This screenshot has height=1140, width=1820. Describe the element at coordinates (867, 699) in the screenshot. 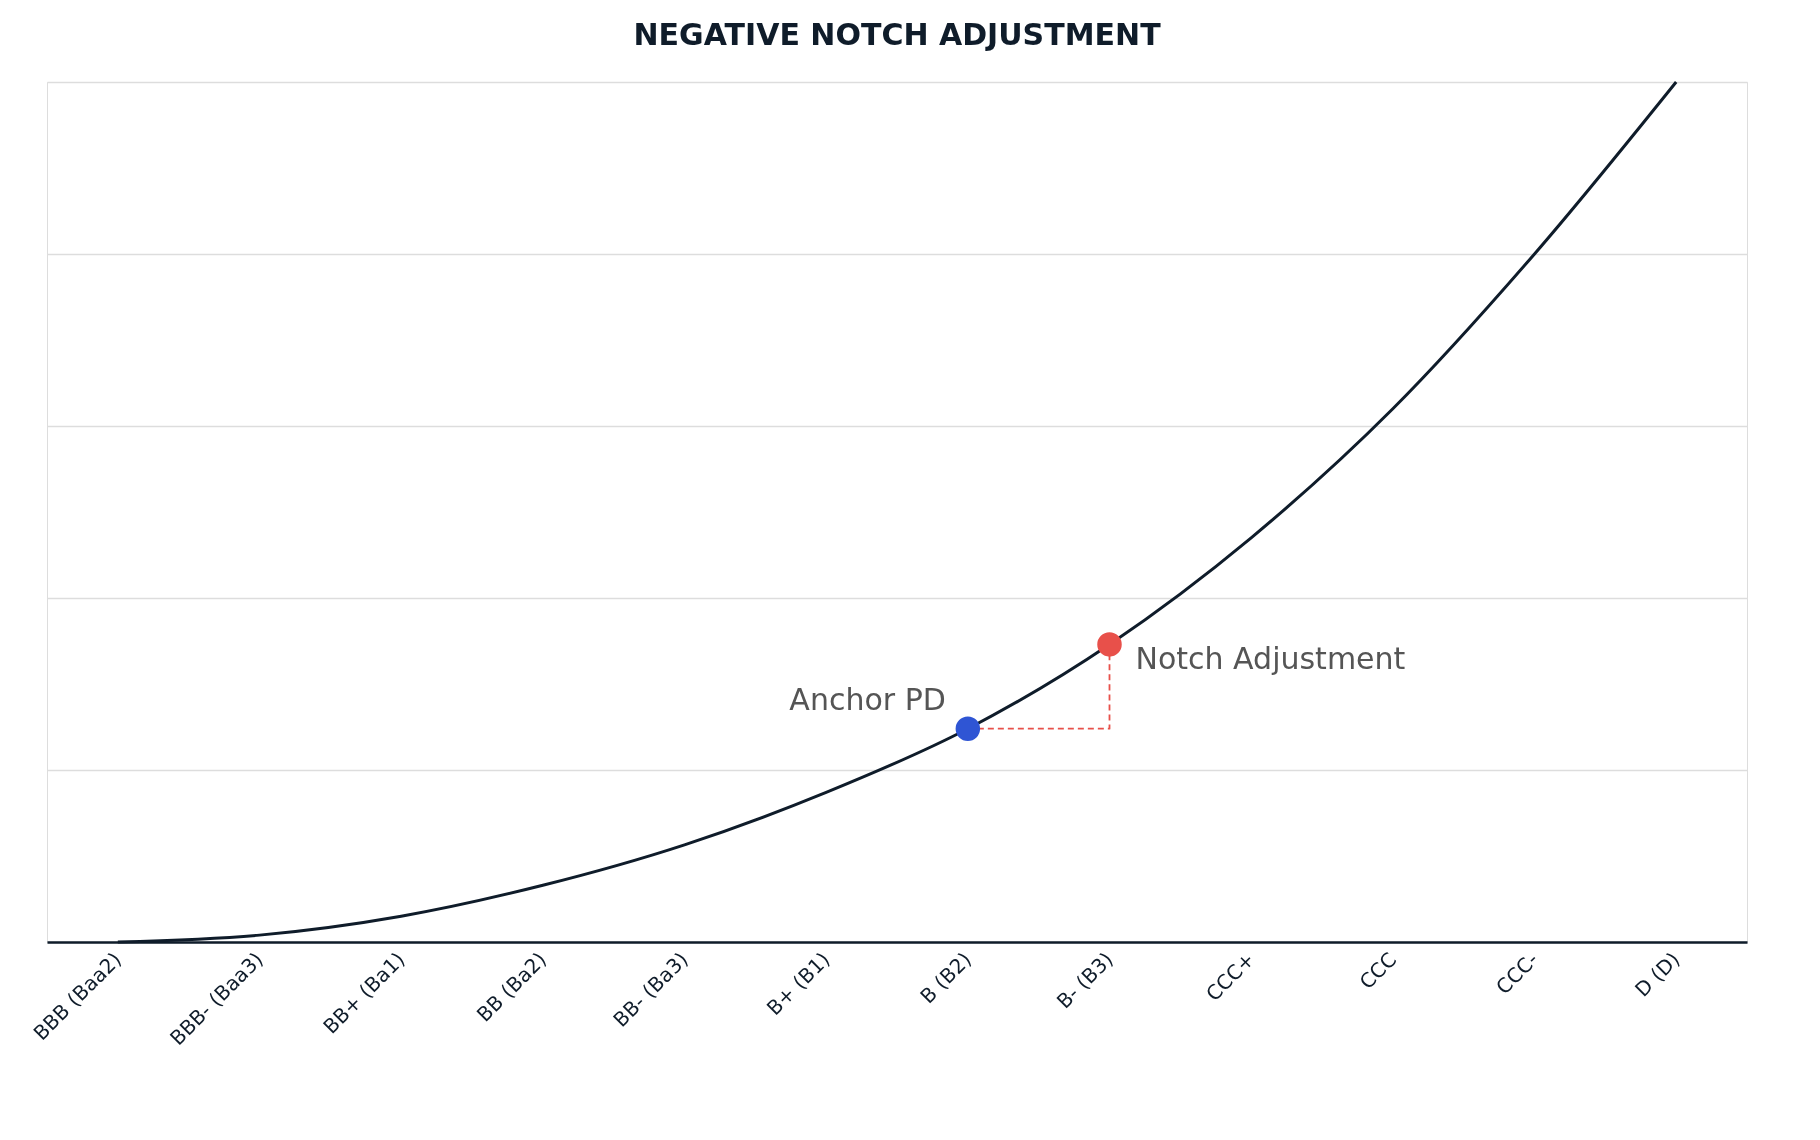

I see `annotation: Anchor PD` at that location.